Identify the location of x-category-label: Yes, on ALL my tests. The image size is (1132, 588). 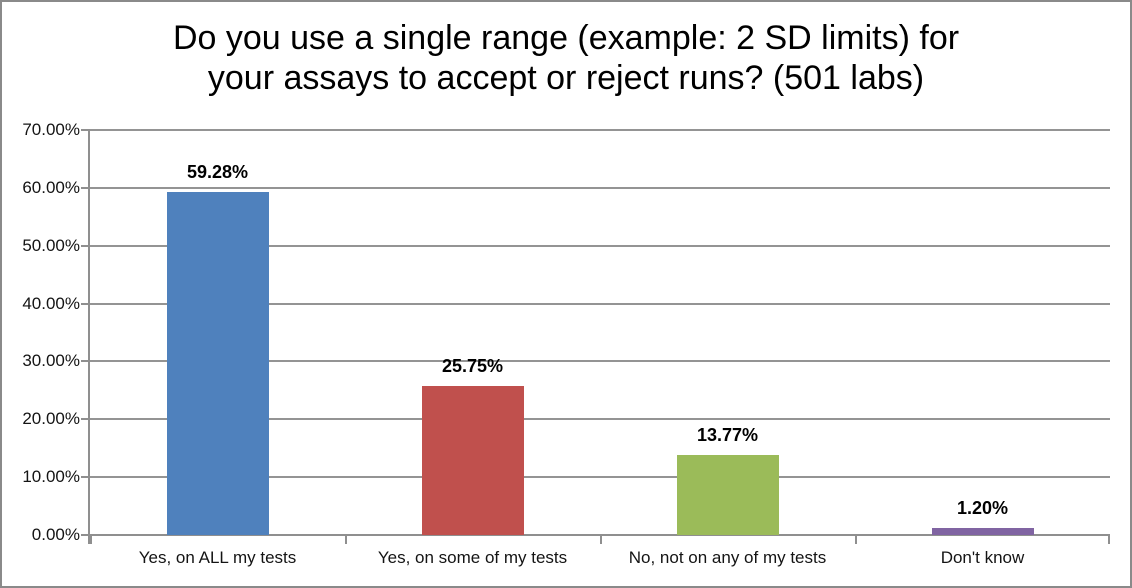
(217, 557).